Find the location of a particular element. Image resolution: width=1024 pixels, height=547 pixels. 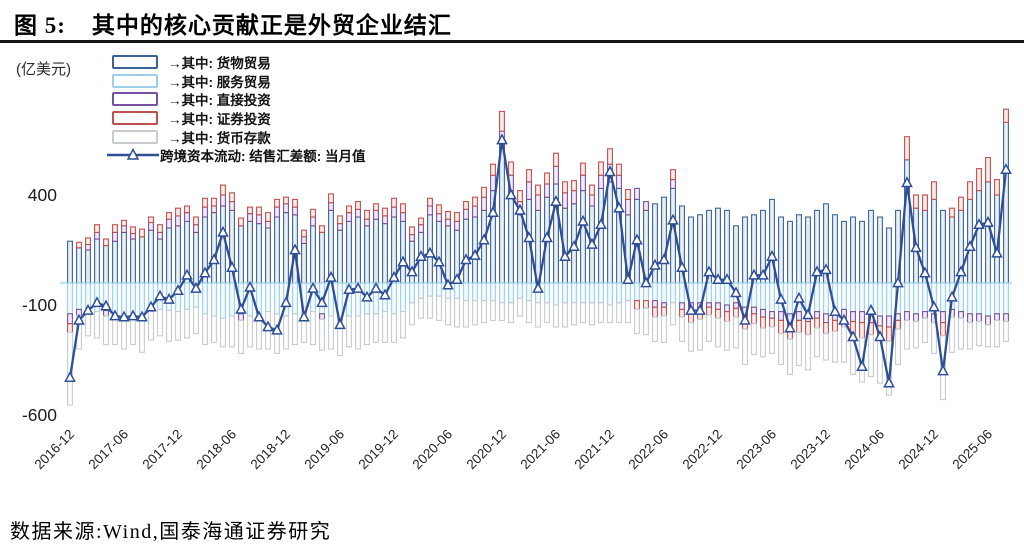

bar-segment-2020-01-s0 is located at coordinates (403, 252).